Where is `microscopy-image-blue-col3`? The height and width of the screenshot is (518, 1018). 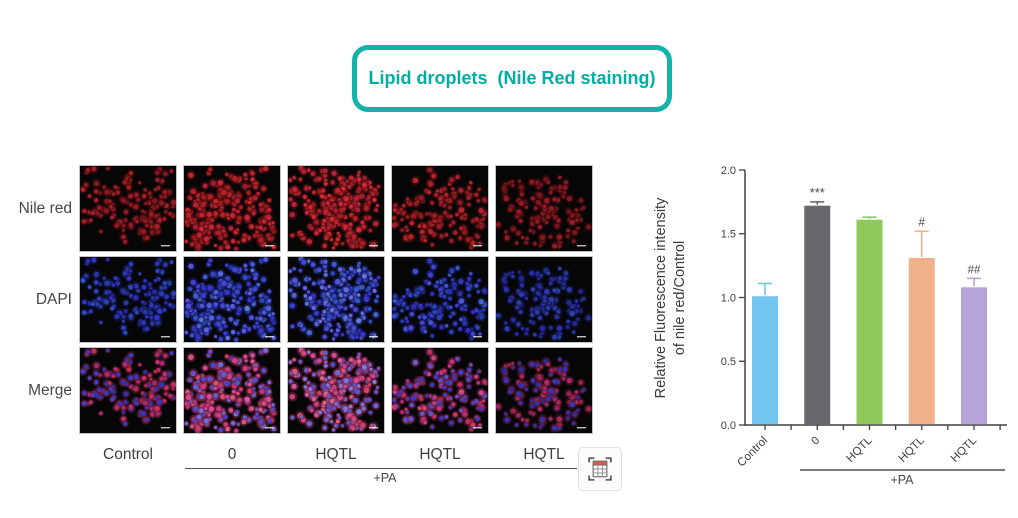 microscopy-image-blue-col3 is located at coordinates (336, 299).